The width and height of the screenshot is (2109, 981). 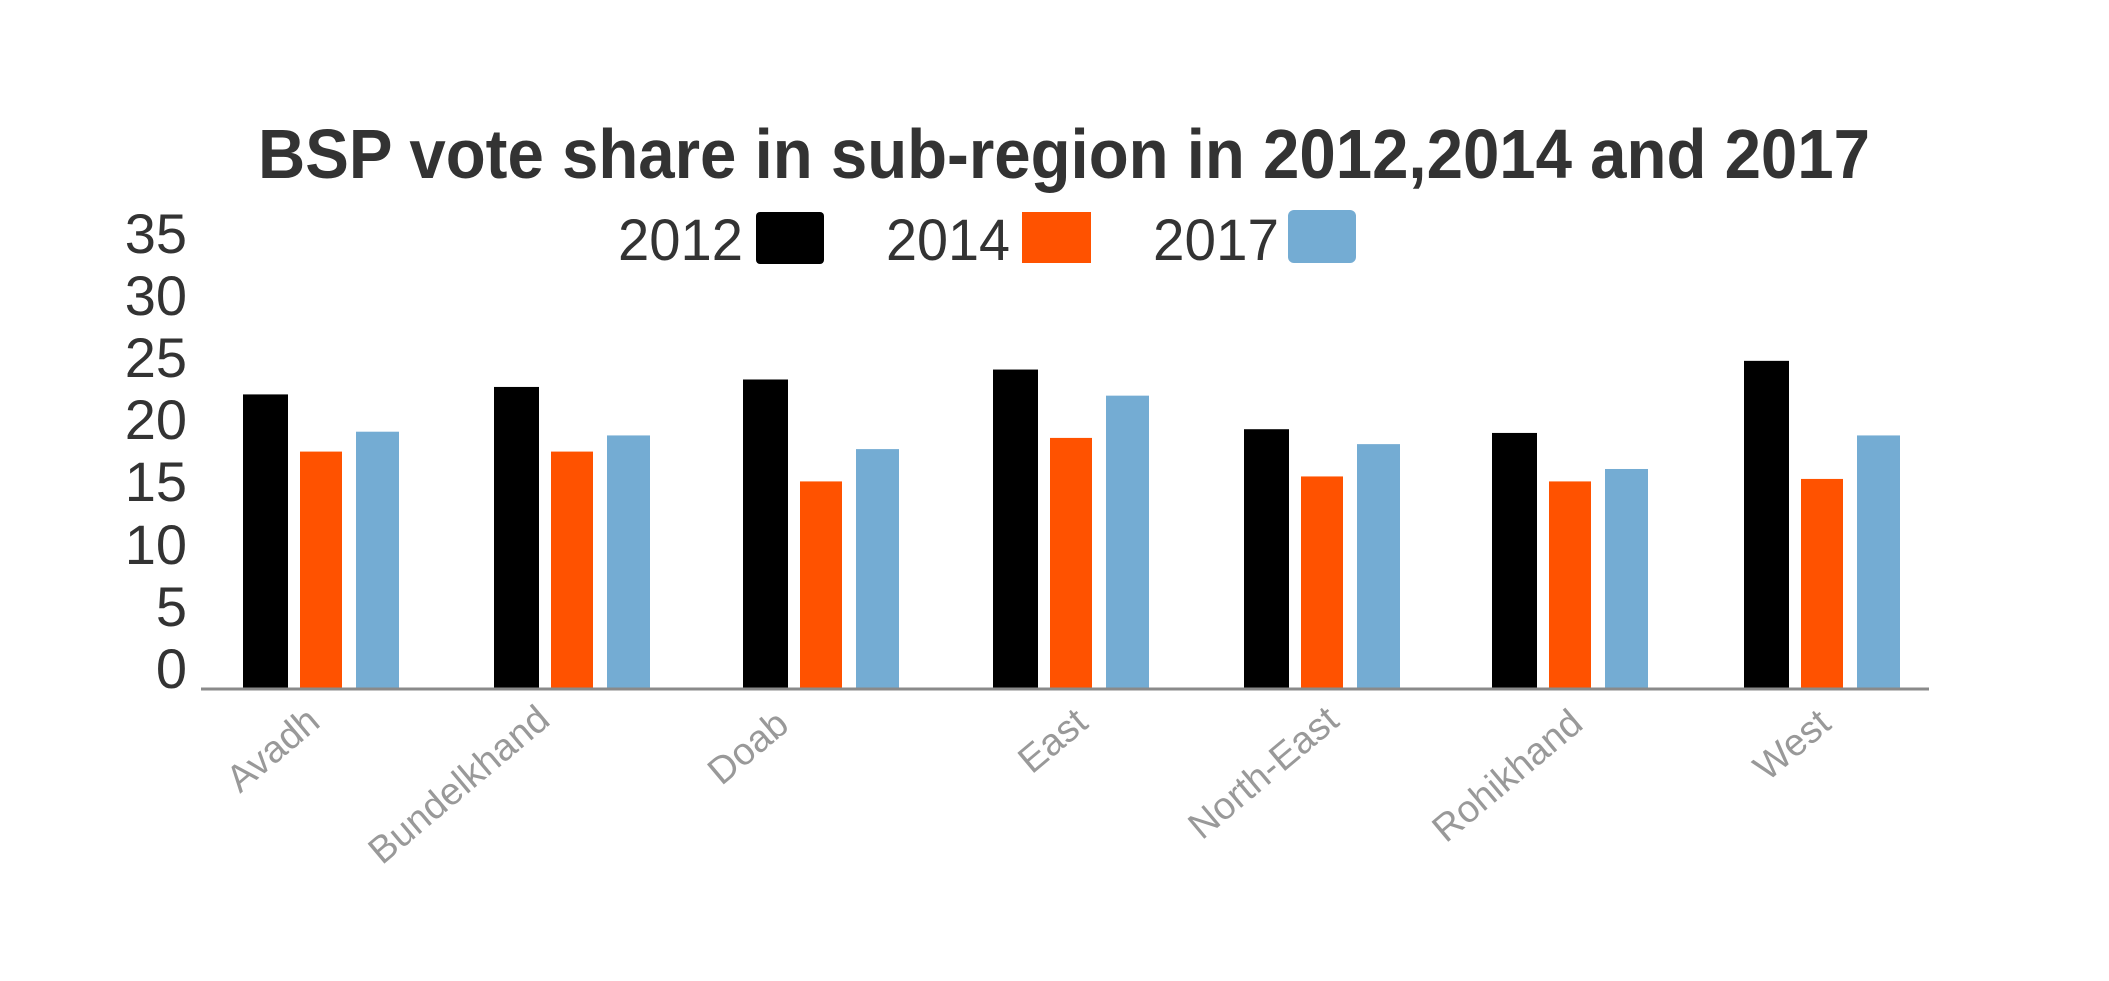 What do you see at coordinates (171, 668) in the screenshot?
I see `y-tick-label: 0` at bounding box center [171, 668].